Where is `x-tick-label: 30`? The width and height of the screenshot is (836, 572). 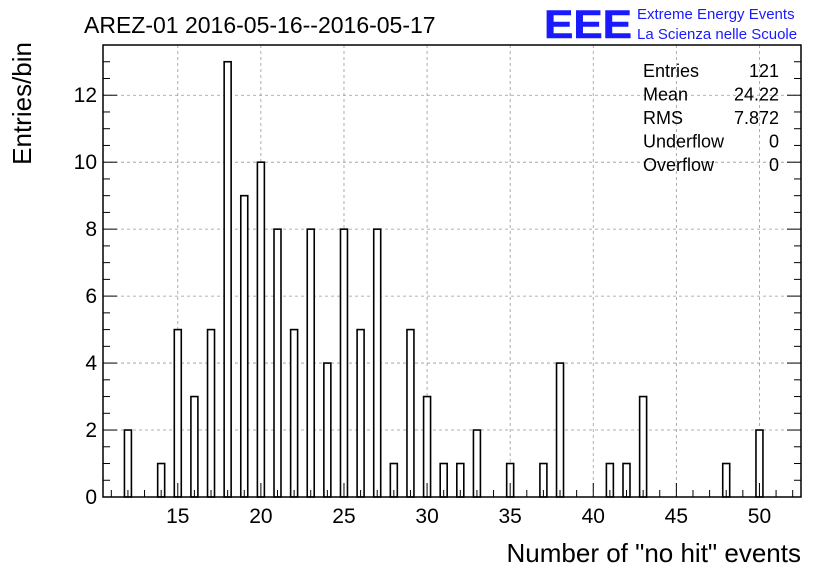
x-tick-label: 30 is located at coordinates (426, 516).